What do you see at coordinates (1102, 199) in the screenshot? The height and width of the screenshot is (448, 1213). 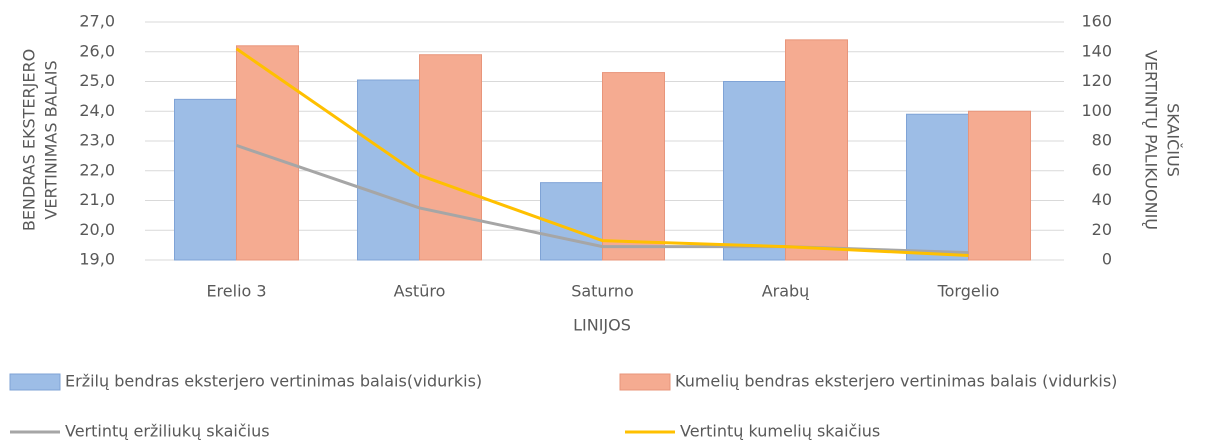 I see `y2-tick-label: 40` at bounding box center [1102, 199].